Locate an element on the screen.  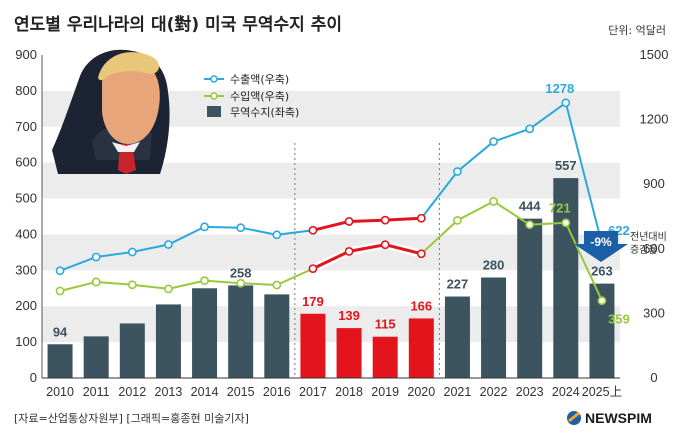
import-point-2017 is located at coordinates (313, 269).